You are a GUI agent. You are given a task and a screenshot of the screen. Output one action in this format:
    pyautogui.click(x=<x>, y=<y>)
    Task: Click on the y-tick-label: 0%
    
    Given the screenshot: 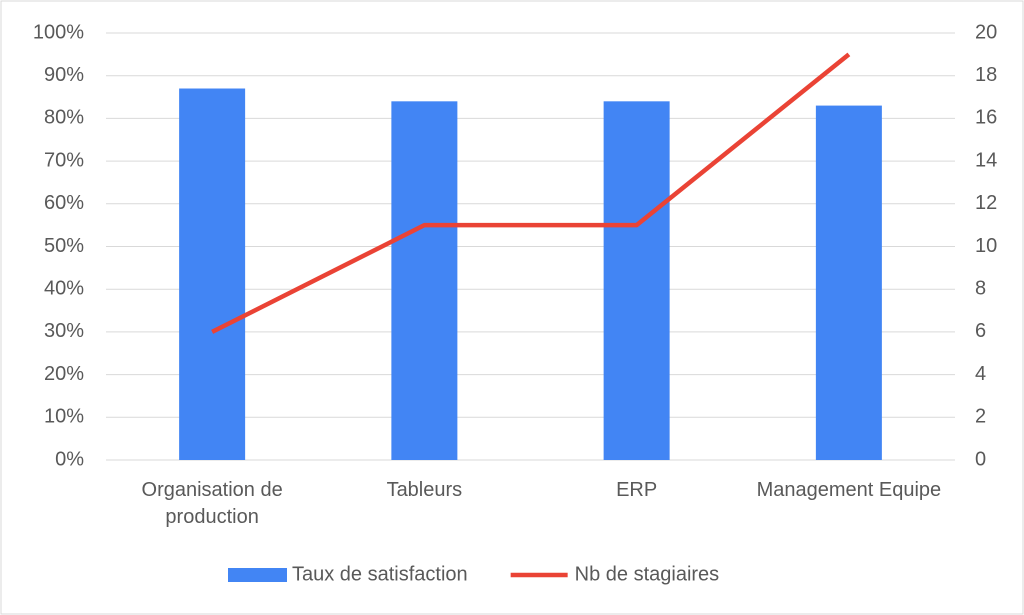 What is the action you would take?
    pyautogui.click(x=69, y=459)
    